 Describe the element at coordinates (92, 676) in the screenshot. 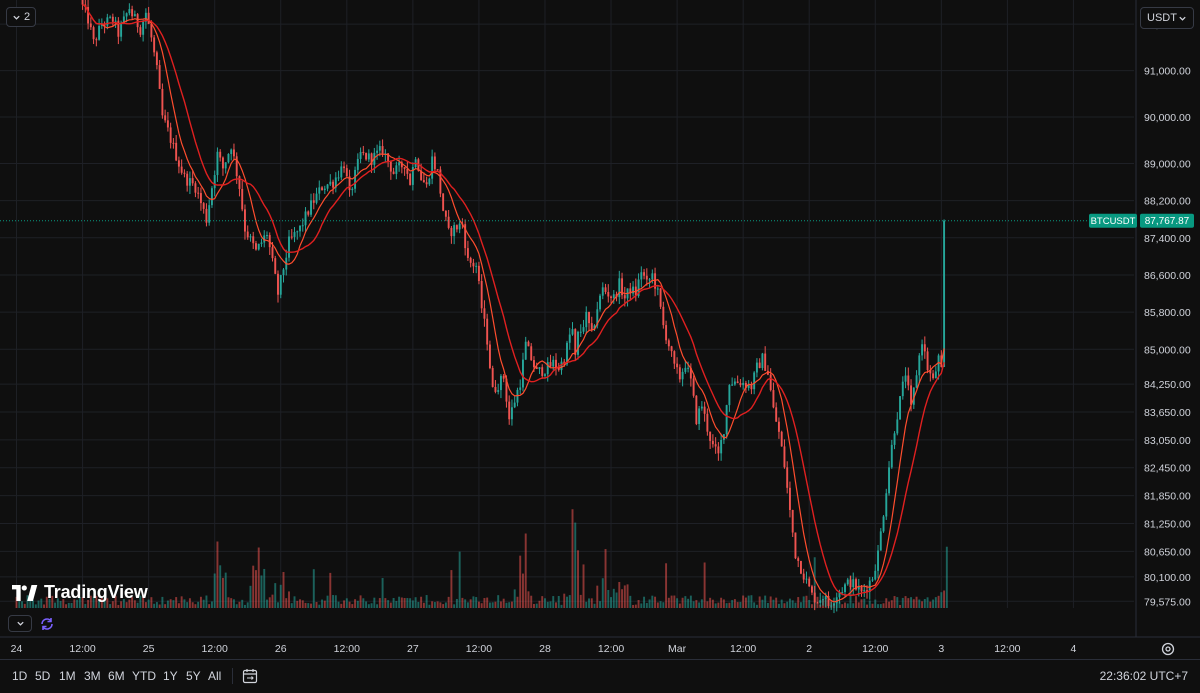

I see `timeframe-3m: 3M` at that location.